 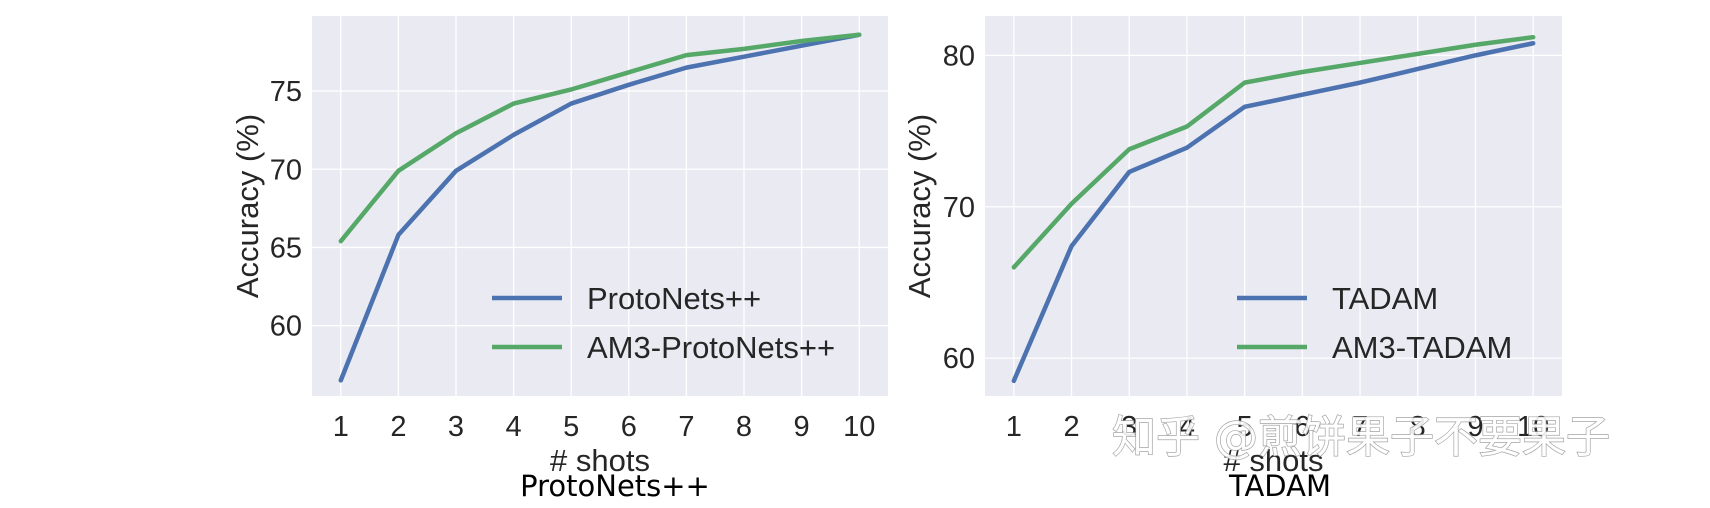 I want to click on y-tick-label: 75, so click(x=286, y=92).